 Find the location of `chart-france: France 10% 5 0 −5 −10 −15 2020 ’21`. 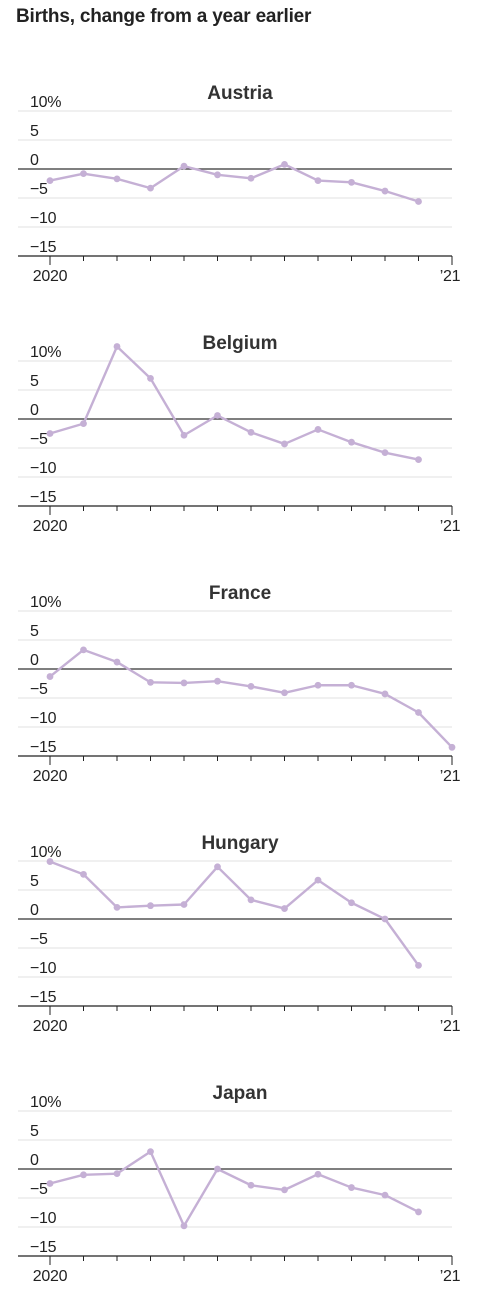

chart-france: France 10% 5 0 −5 −10 −15 2020 ’21 is located at coordinates (239, 684).